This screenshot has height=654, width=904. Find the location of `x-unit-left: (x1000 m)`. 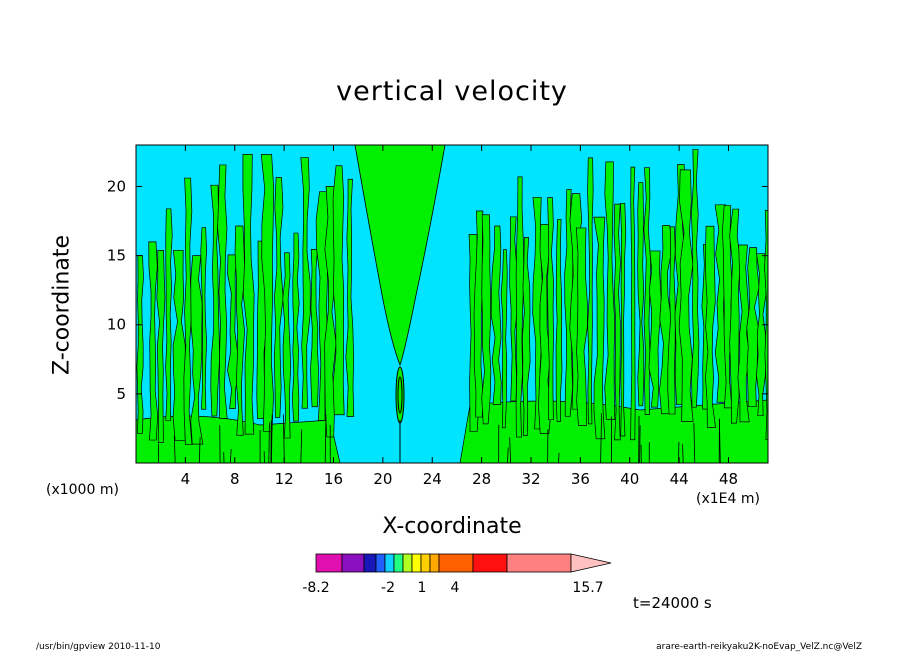

x-unit-left: (x1000 m) is located at coordinates (82, 490).